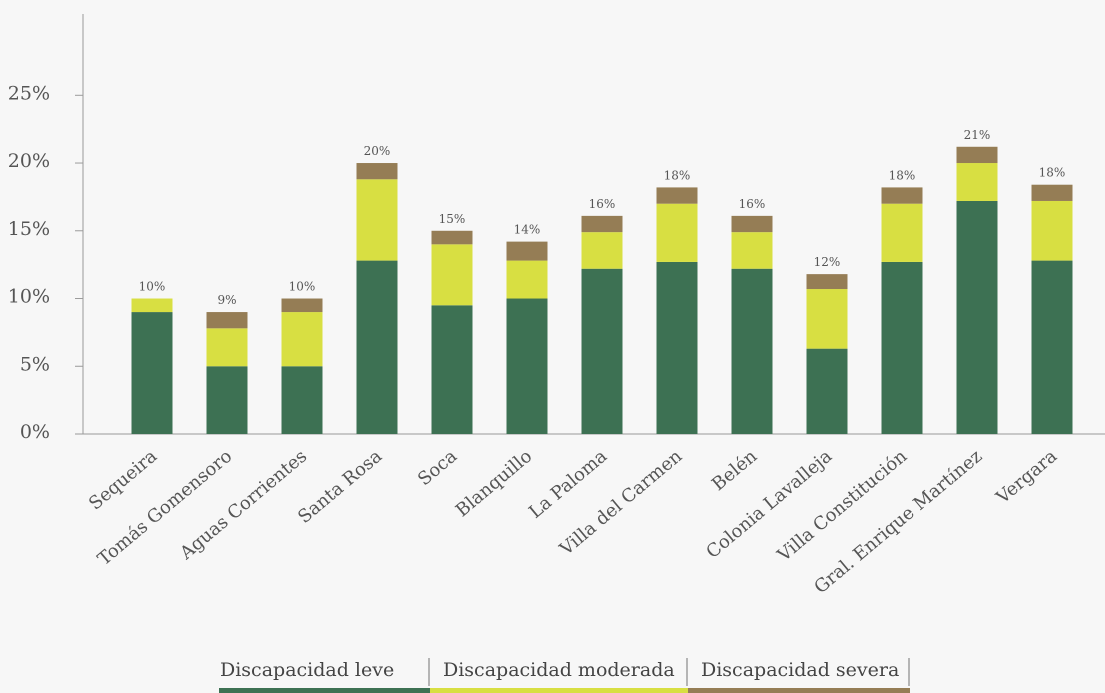 The width and height of the screenshot is (1105, 693). I want to click on y-tick-label: 10%, so click(29, 297).